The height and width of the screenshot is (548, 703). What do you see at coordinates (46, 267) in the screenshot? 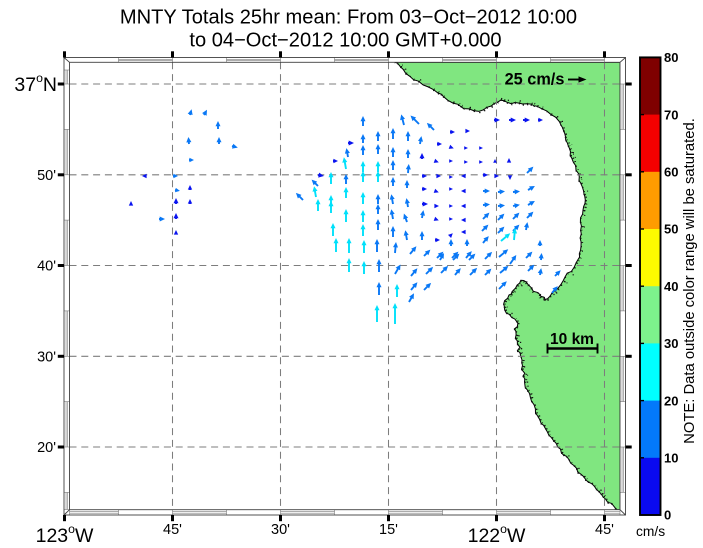
I see `svg-text: 40'` at bounding box center [46, 267].